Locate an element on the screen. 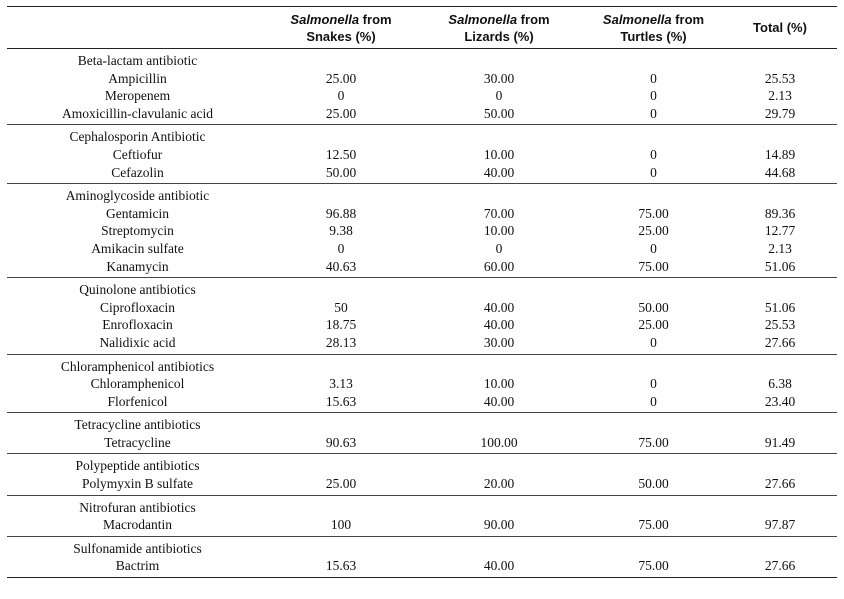  class-title: Chloramphenicol antibiotics is located at coordinates (137, 366).